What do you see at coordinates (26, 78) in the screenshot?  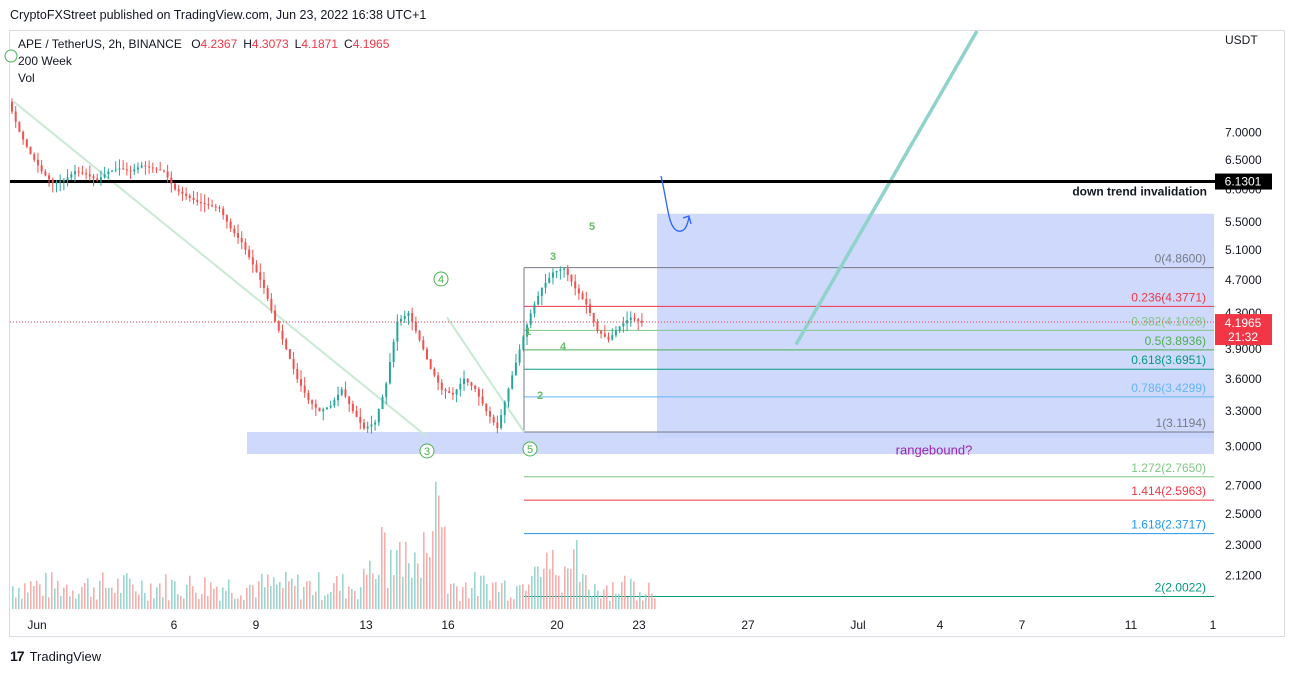 I see `legend-indicator-vol: Vol` at bounding box center [26, 78].